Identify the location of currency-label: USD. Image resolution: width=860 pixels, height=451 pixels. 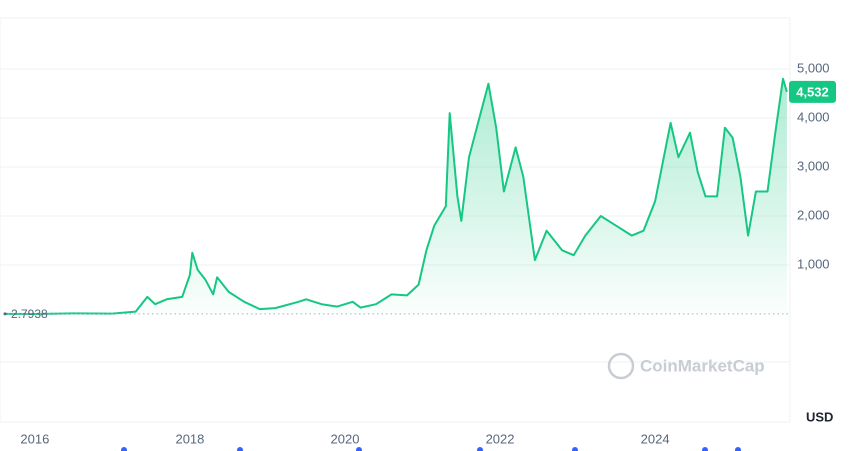
(819, 416).